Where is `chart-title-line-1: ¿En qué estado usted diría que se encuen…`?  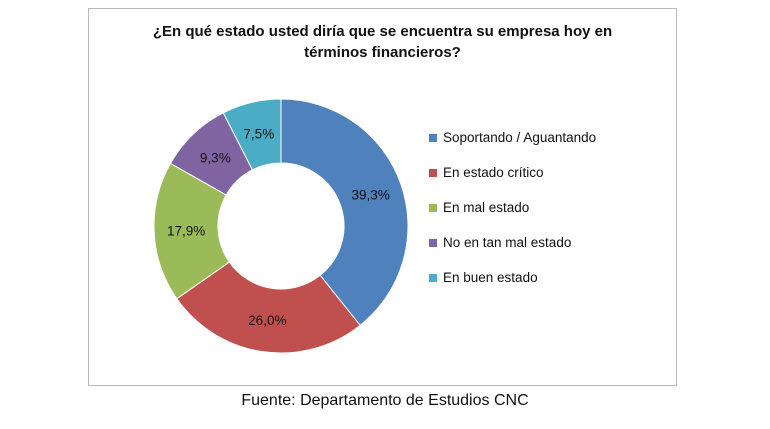
chart-title-line-1: ¿En qué estado usted diría que se encuen… is located at coordinates (382, 31).